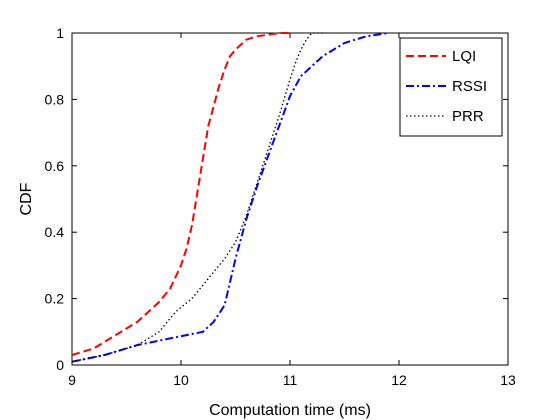 Image resolution: width=560 pixels, height=420 pixels. What do you see at coordinates (469, 86) in the screenshot?
I see `legend-label-rssi: RSSI` at bounding box center [469, 86].